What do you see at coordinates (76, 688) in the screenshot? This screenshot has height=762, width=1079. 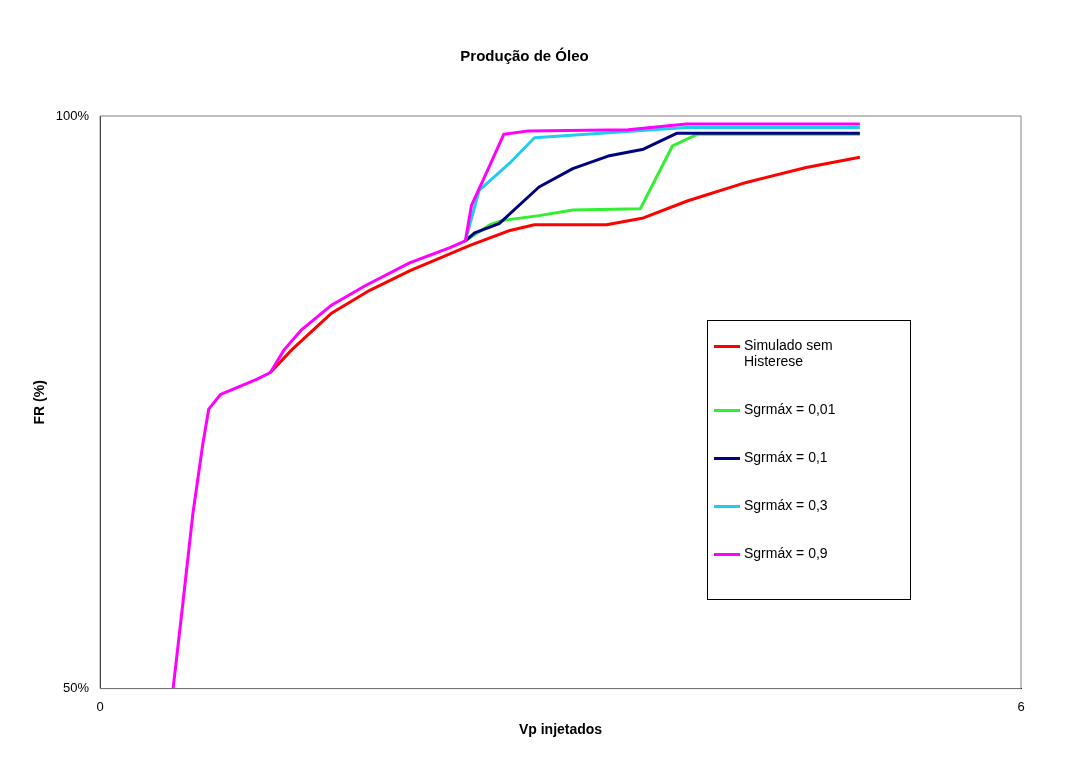 I see `y-tick-label: 50%` at bounding box center [76, 688].